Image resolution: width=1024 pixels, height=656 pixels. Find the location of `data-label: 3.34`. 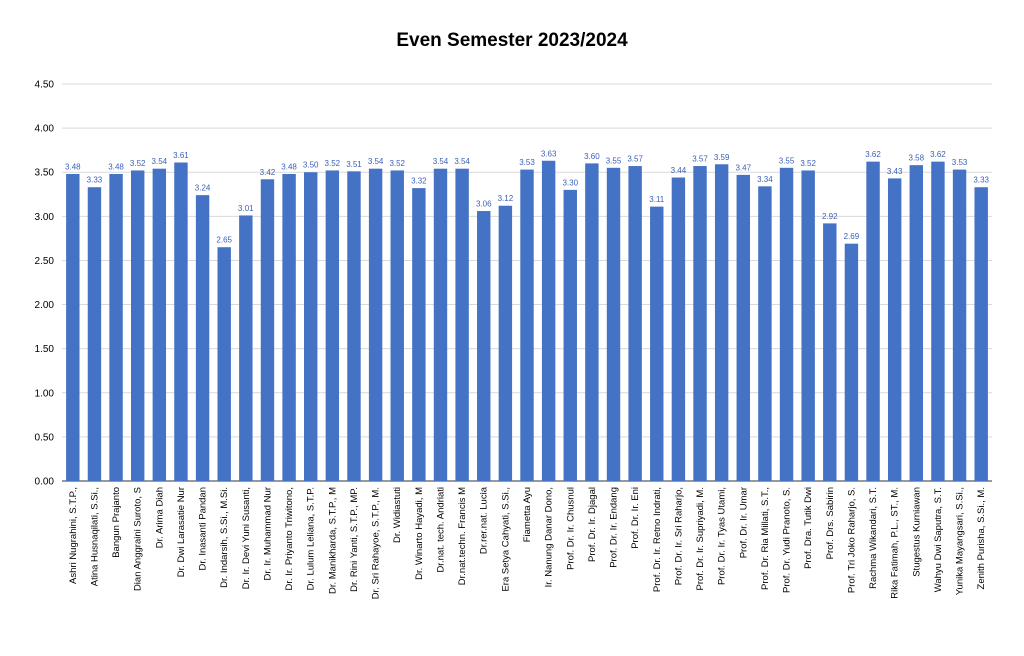

data-label: 3.34 is located at coordinates (765, 179).